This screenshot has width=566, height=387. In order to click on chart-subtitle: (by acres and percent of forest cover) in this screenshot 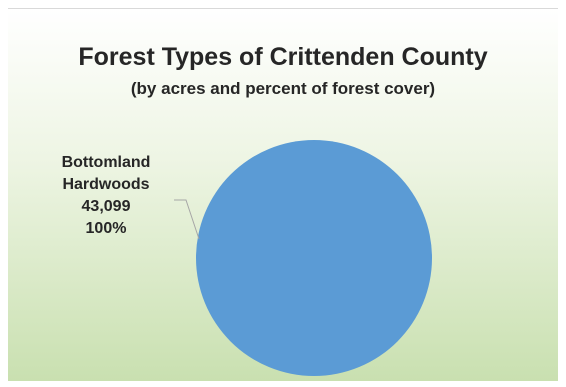, I will do `click(283, 88)`.